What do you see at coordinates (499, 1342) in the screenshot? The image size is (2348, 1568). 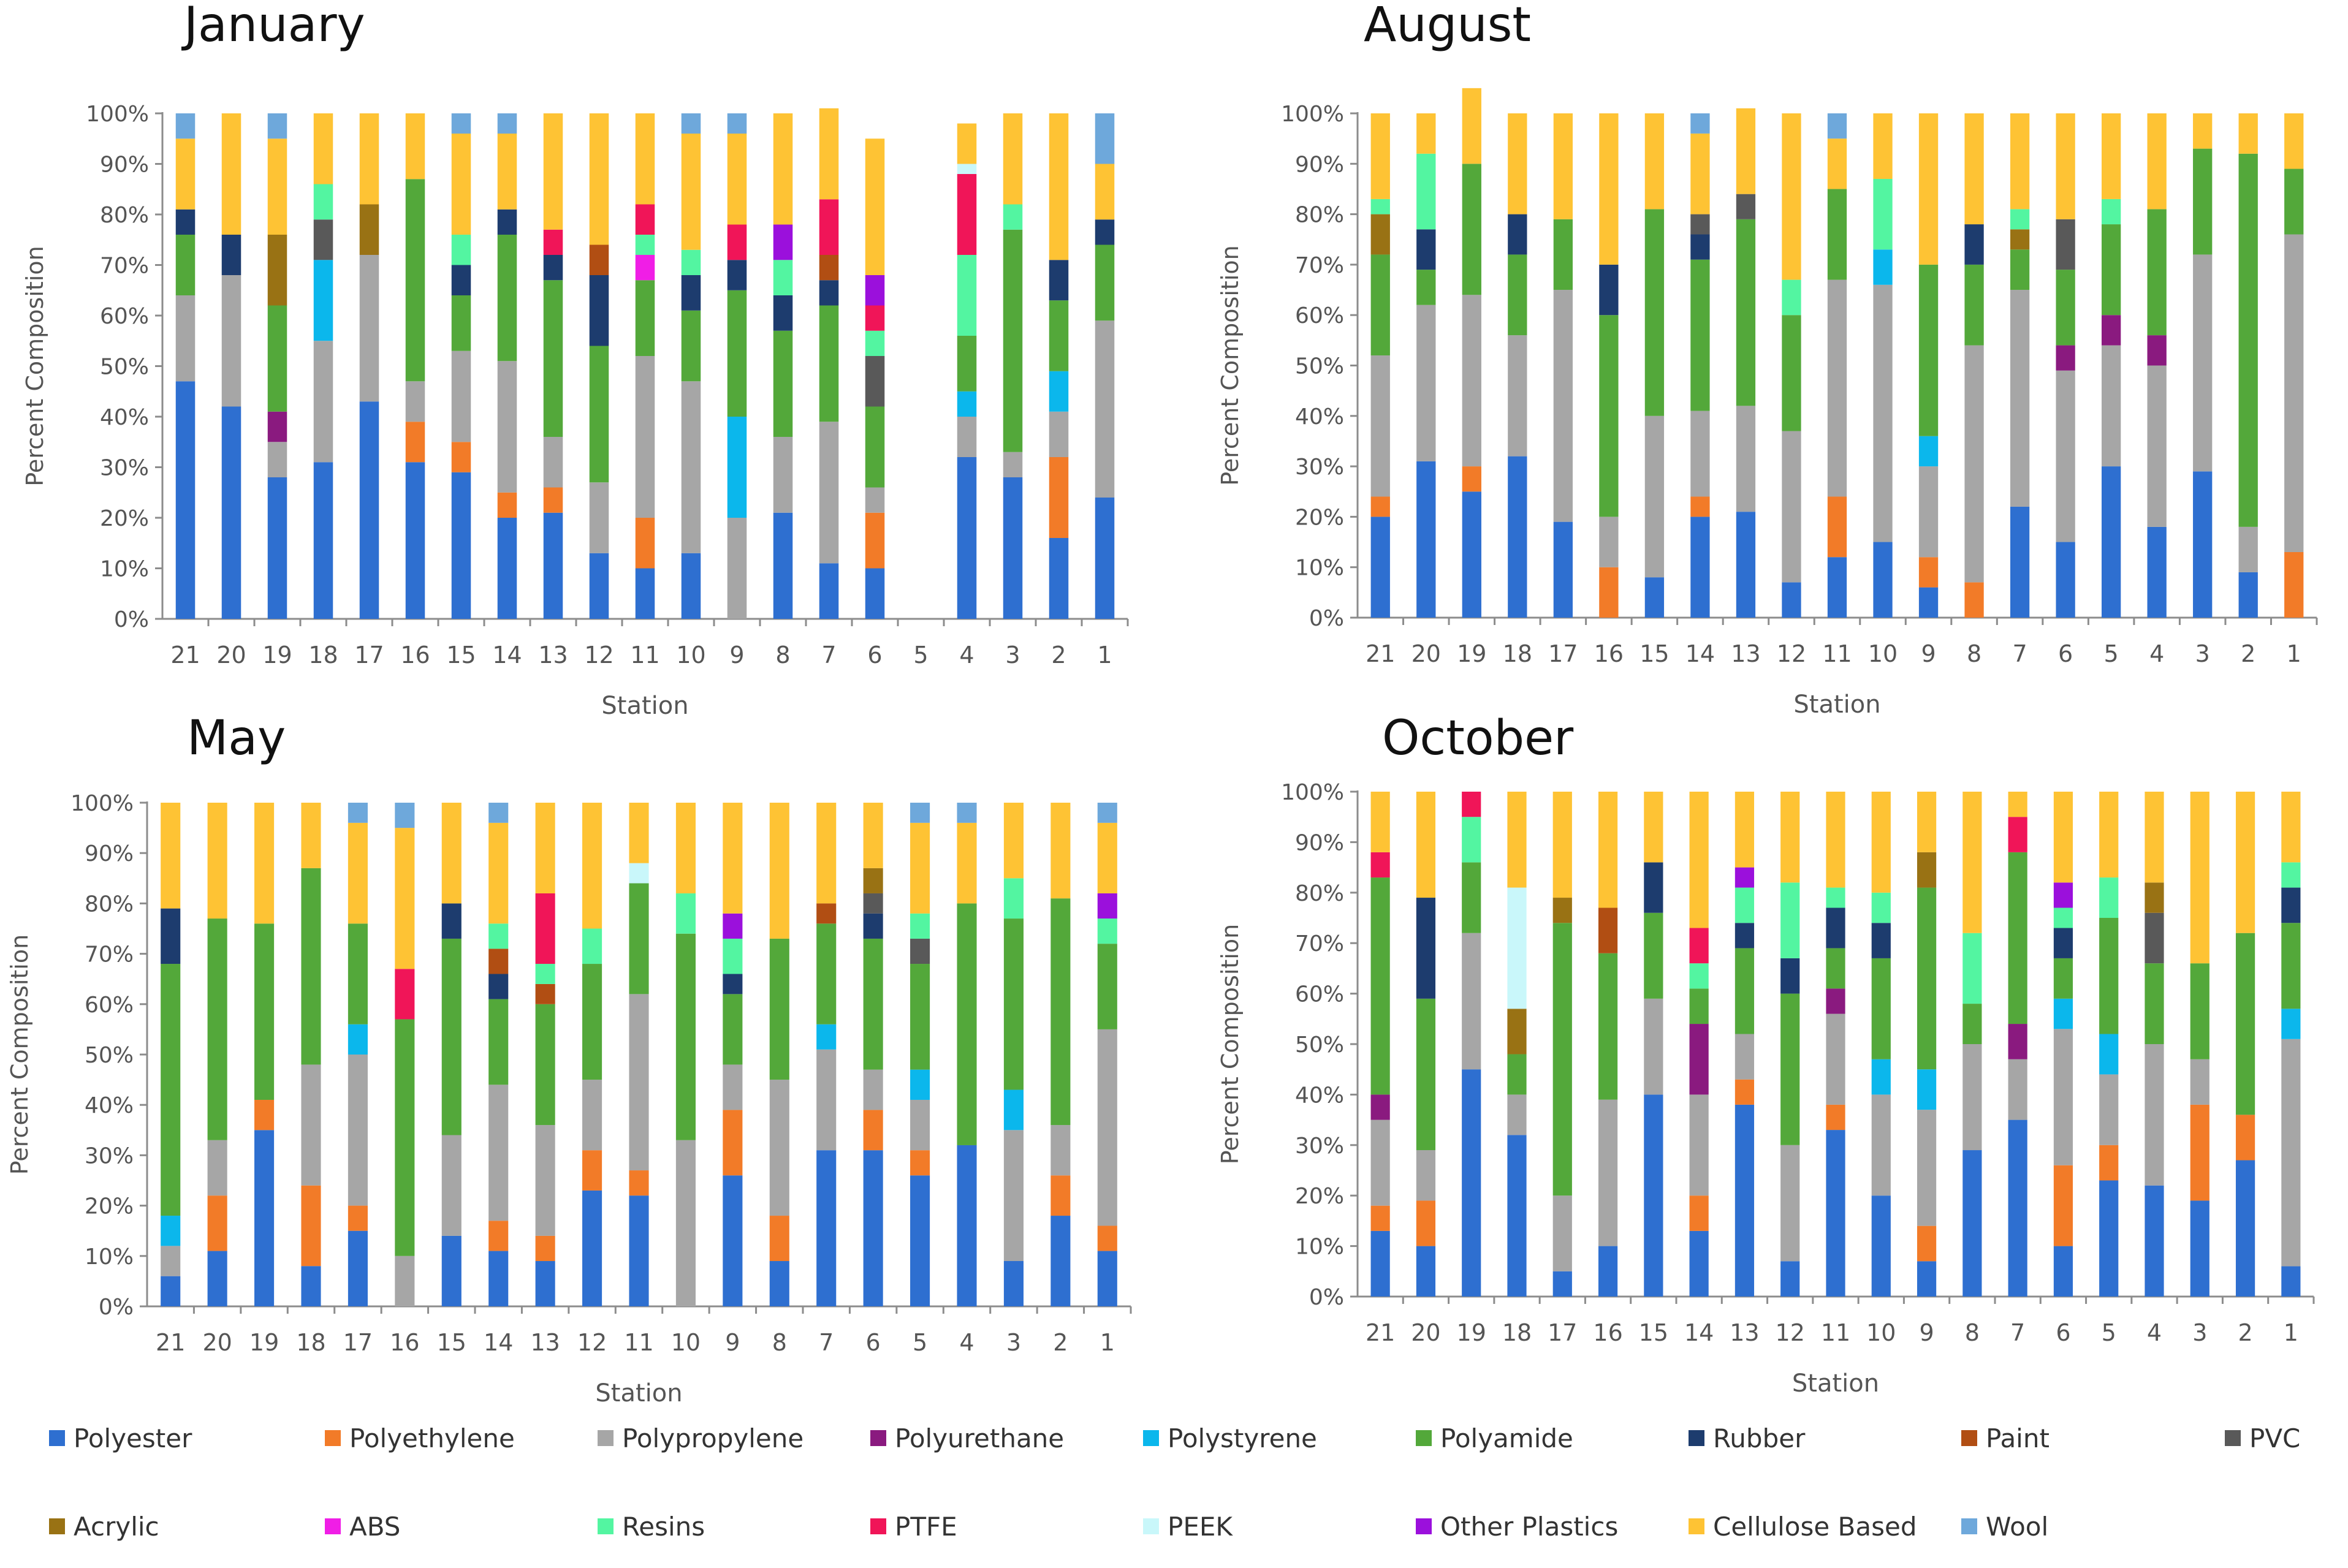 I see `x-tick-label: 14` at bounding box center [499, 1342].